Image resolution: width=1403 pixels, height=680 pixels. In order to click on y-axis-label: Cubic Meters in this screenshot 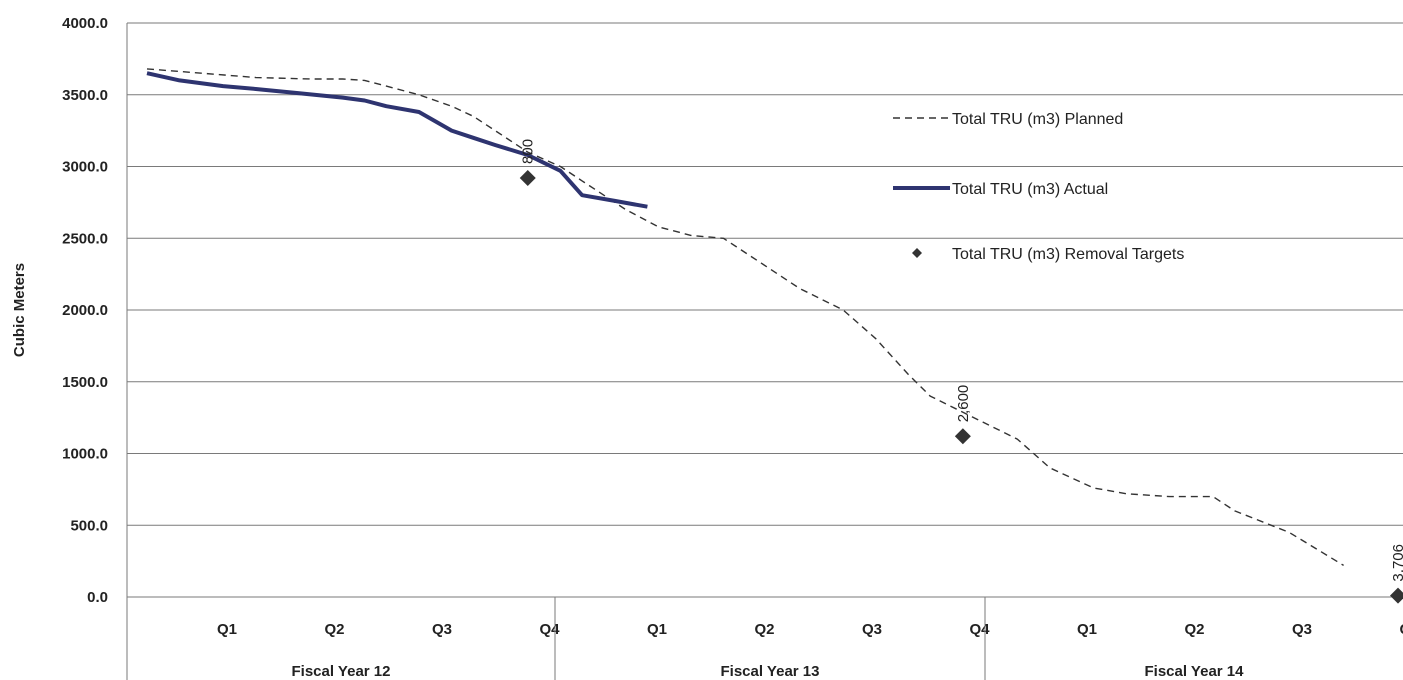, I will do `click(19, 310)`.